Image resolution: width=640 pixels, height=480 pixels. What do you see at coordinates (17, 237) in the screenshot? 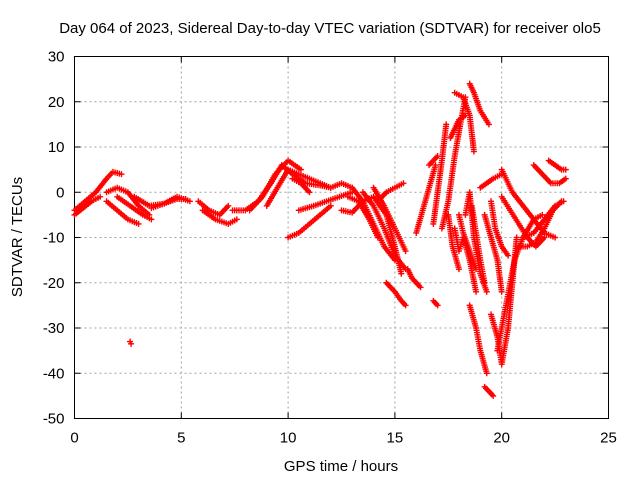
I see `y-axis-label: SDTVAR / TECUs` at bounding box center [17, 237].